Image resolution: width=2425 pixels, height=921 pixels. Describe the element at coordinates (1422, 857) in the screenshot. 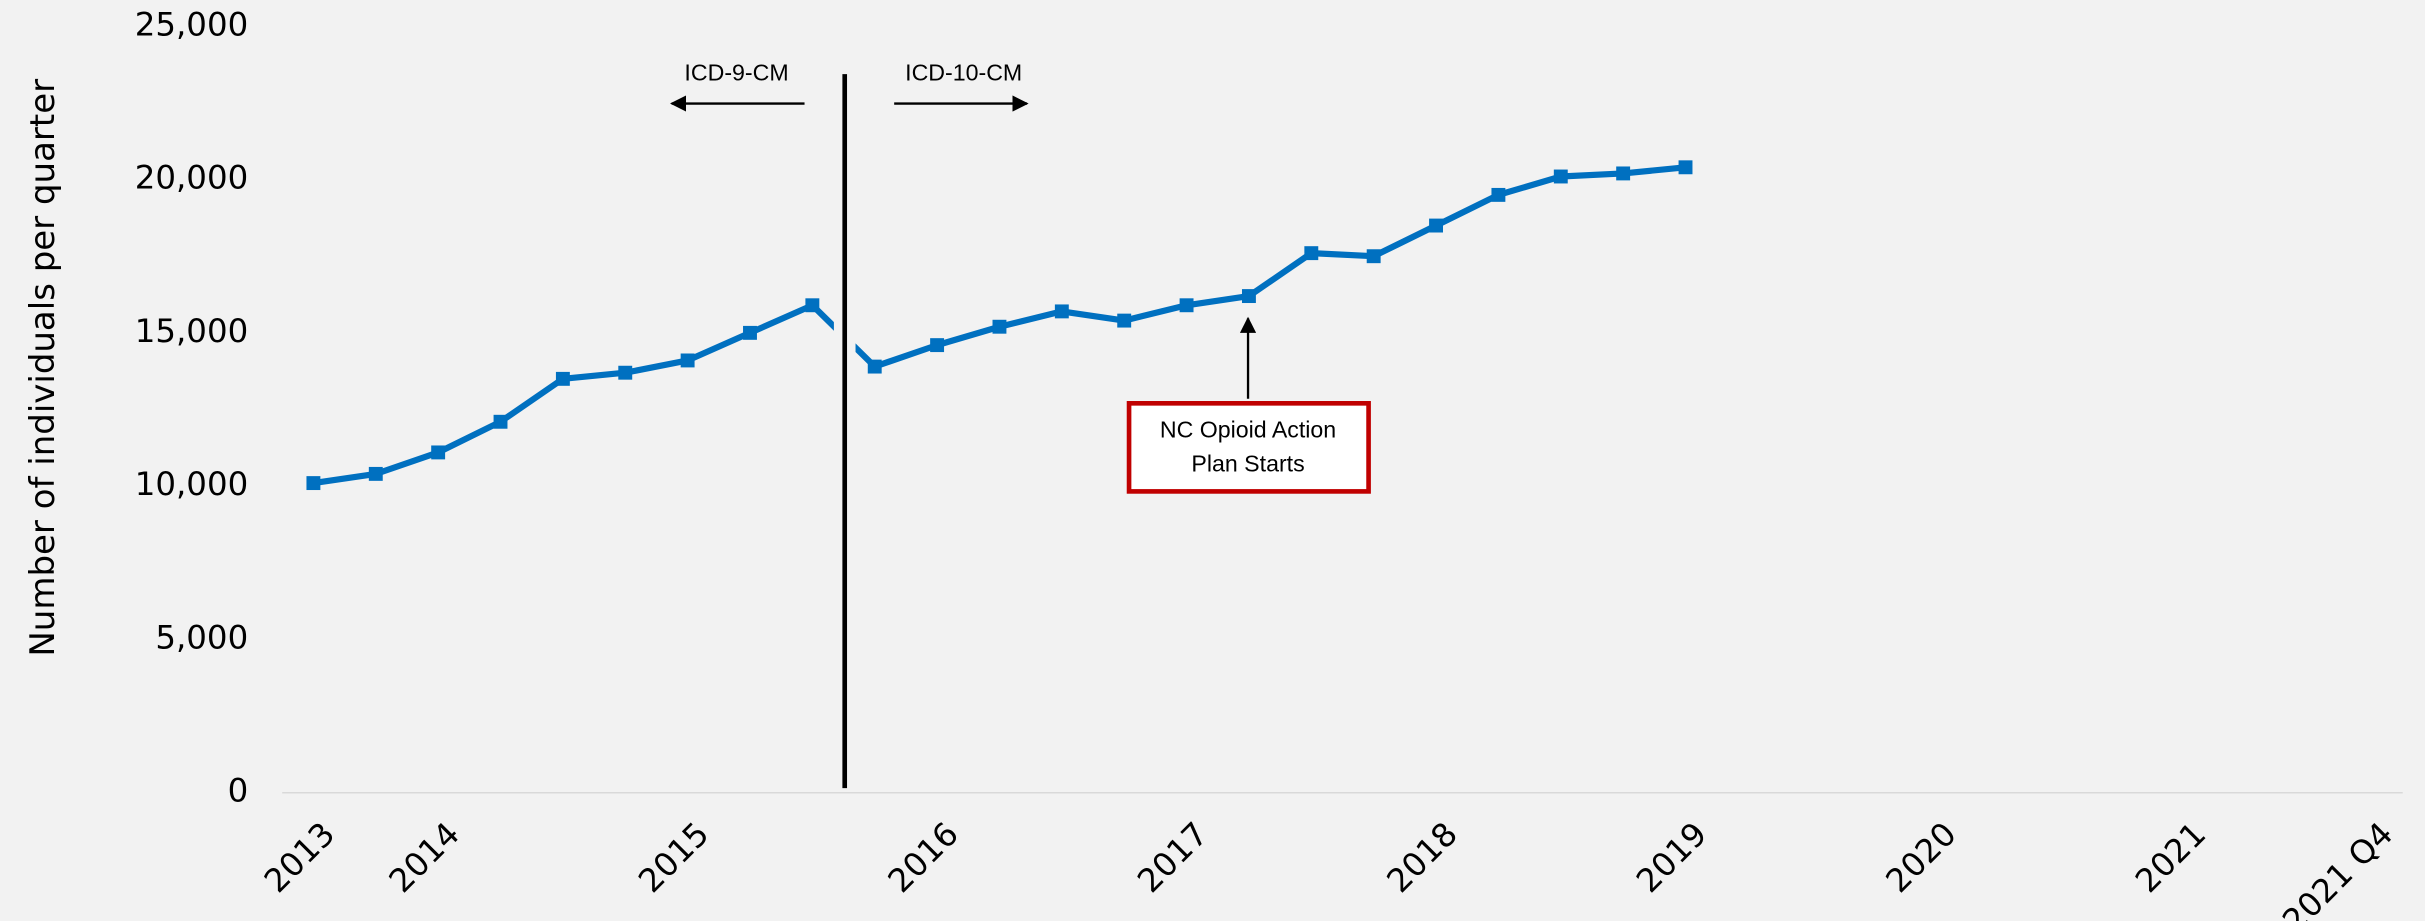

I see `x-tick-label: 2018` at that location.